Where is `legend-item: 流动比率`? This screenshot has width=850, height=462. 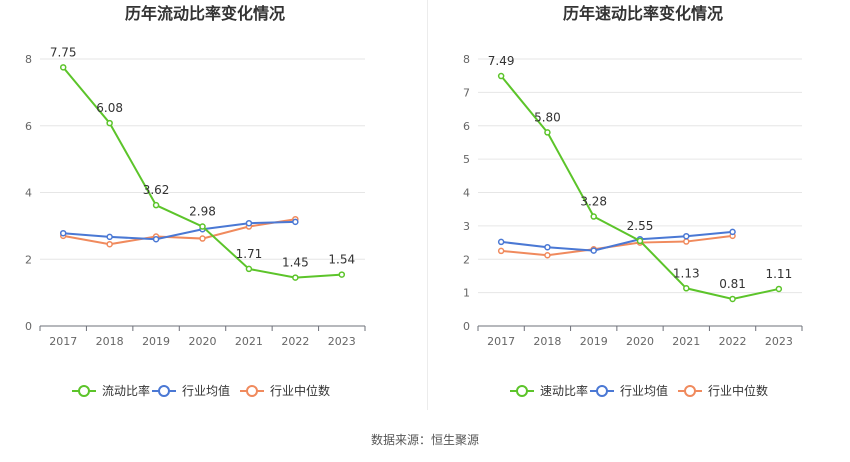 legend-item: 流动比率 is located at coordinates (111, 390).